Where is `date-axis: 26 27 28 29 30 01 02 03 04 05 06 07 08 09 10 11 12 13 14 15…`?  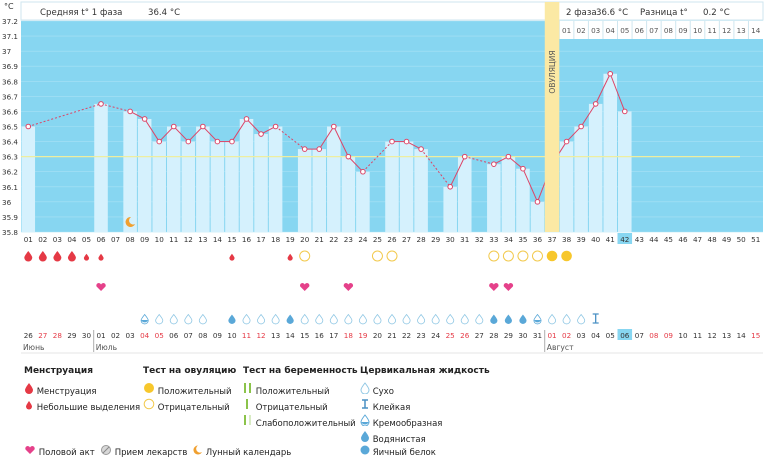
date-axis: 26 27 28 29 30 01 02 03 04 05 06 07 08 09 10 11 12 13 14 15… is located at coordinates (392, 341).